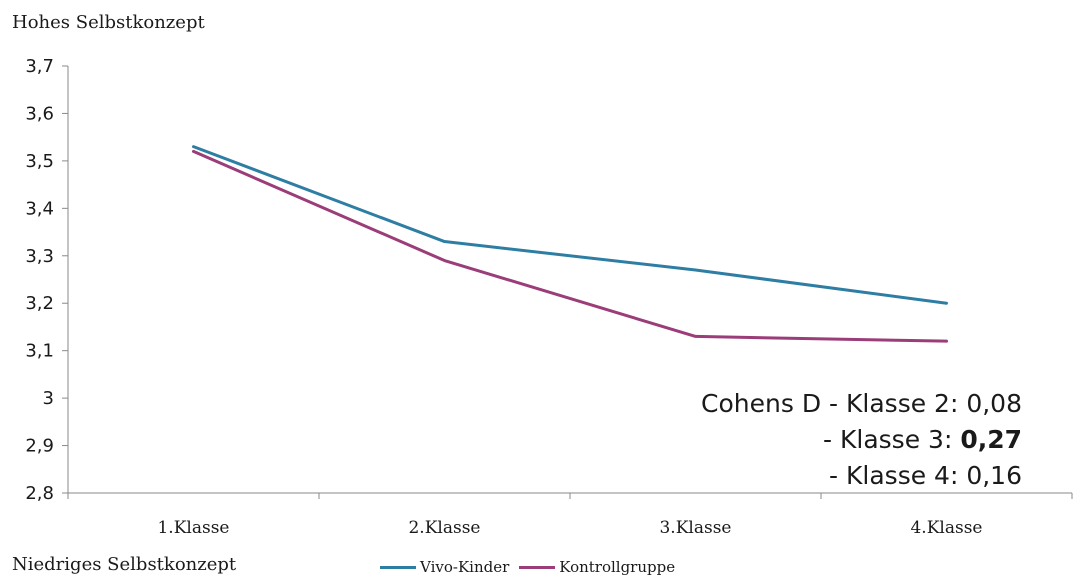 The image size is (1084, 581). What do you see at coordinates (39, 303) in the screenshot?
I see `y-tick-label: 3,2` at bounding box center [39, 303].